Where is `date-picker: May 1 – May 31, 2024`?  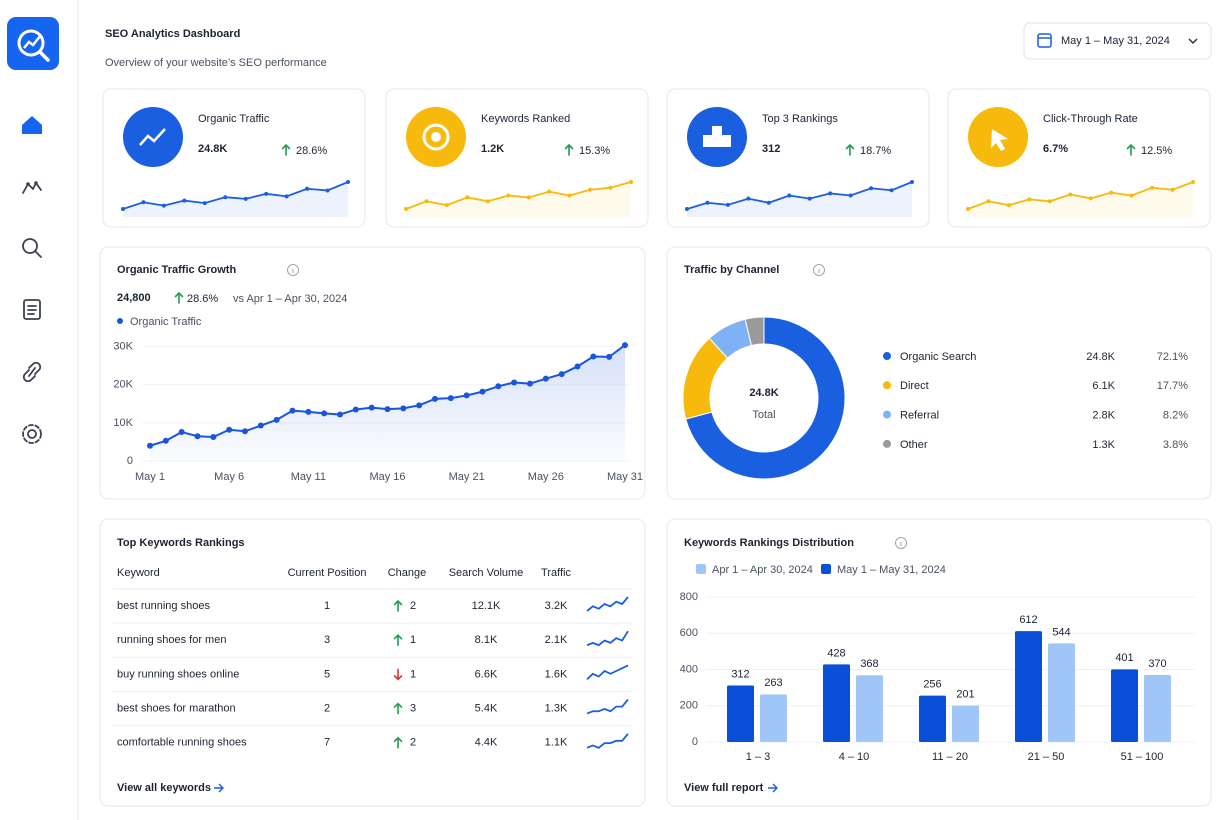 date-picker: May 1 – May 31, 2024 is located at coordinates (1117, 41).